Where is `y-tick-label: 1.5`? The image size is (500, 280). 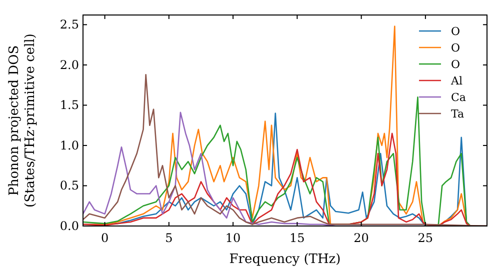
y-tick-label: 1.5 is located at coordinates (69, 105).